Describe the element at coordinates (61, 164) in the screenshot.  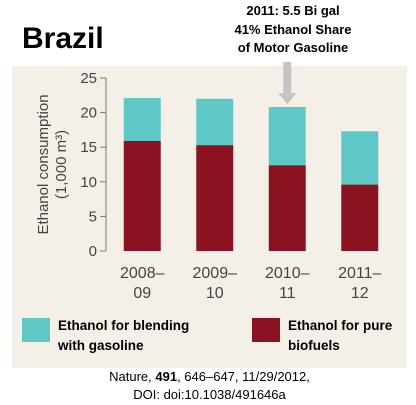
I see `y-axis-title-line: (1,000 m³)` at that location.